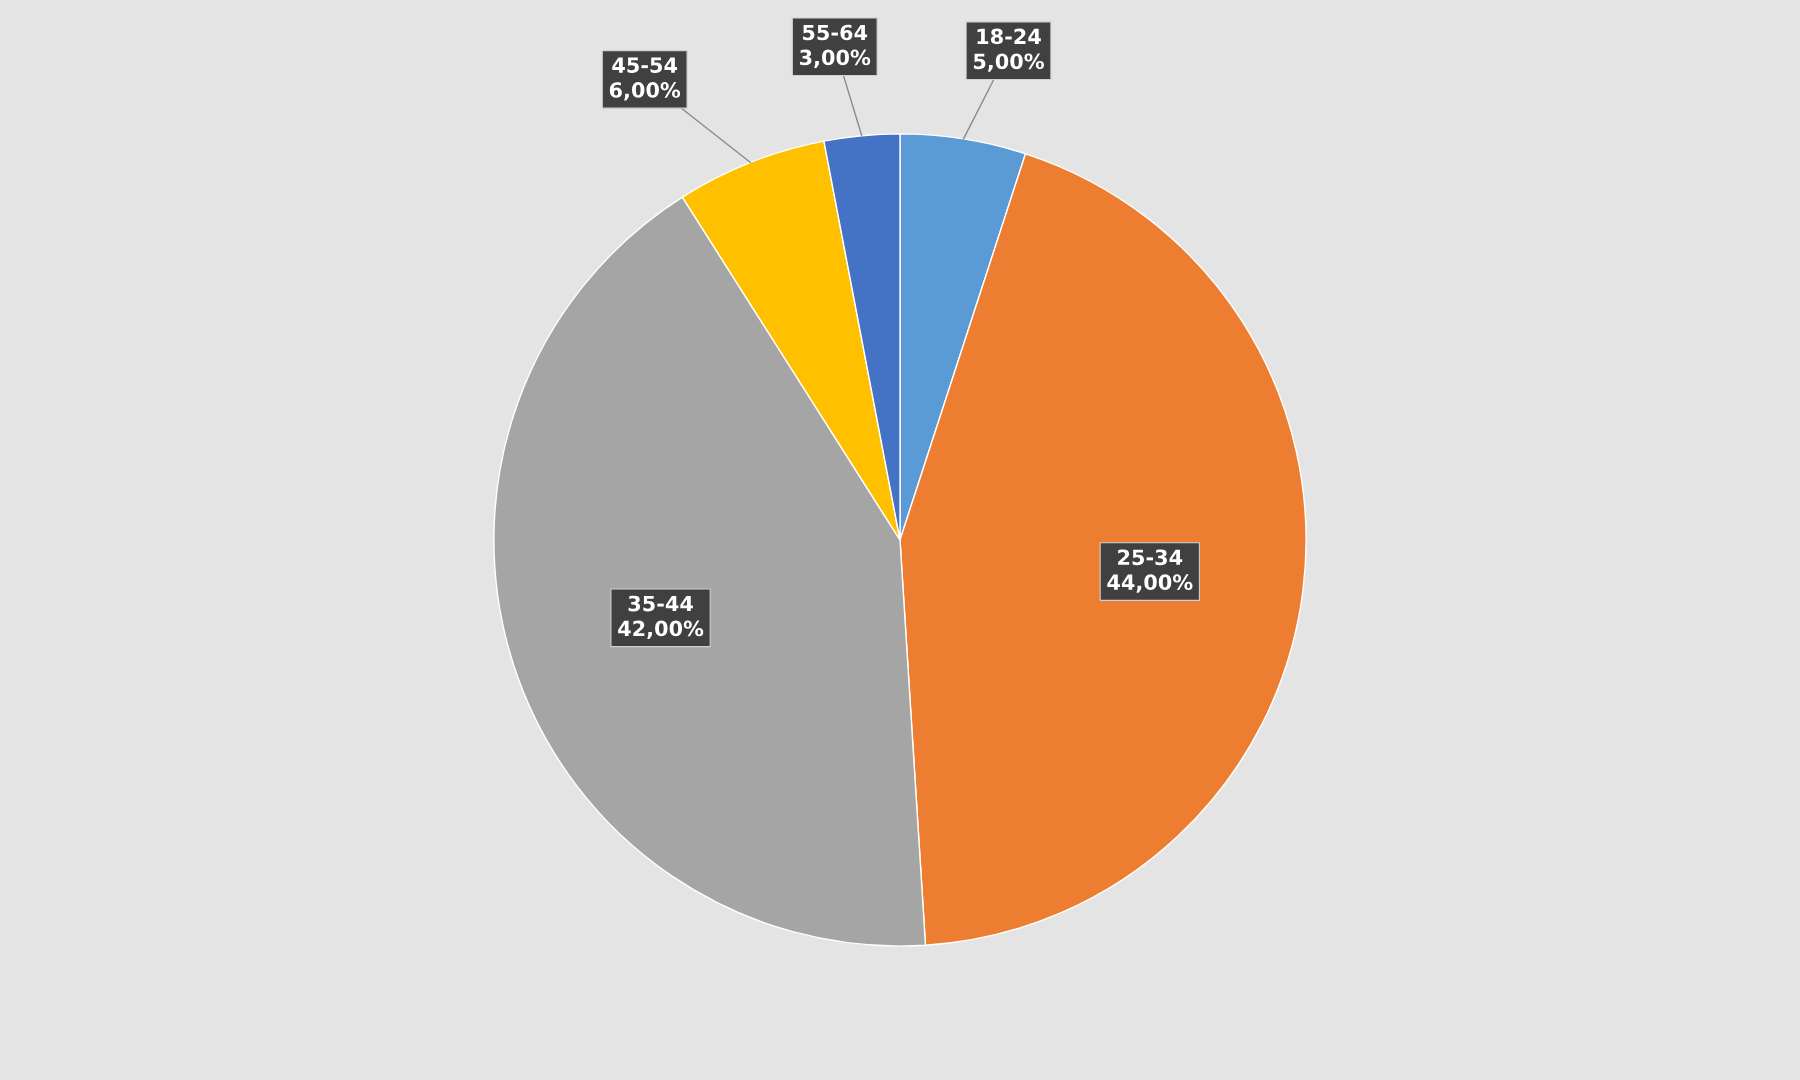  I want to click on slice-label: 18-24, so click(1009, 36).